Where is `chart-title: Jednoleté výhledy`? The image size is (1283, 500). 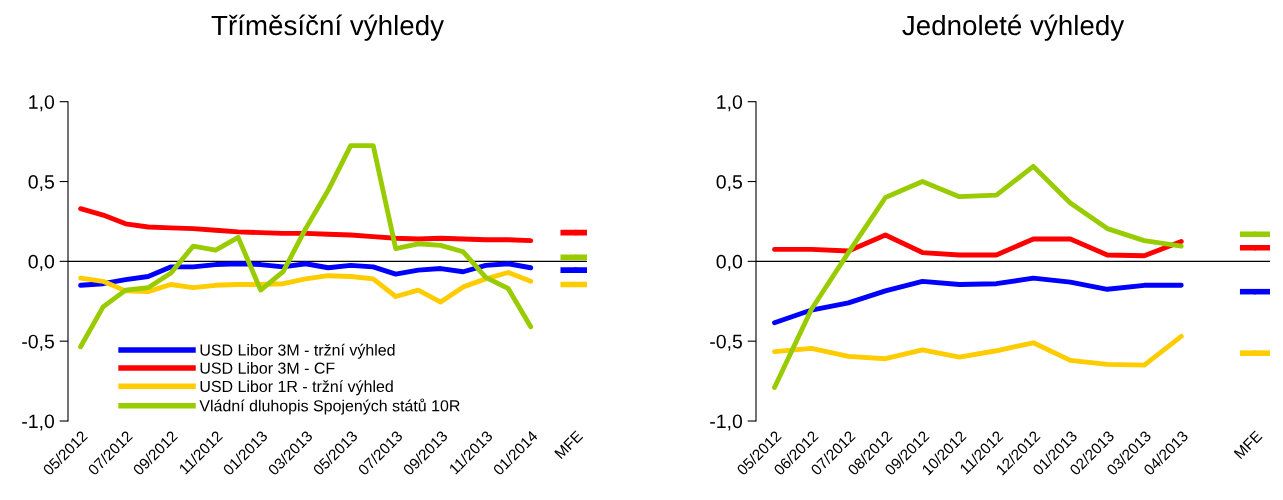
chart-title: Jednoleté výhledy is located at coordinates (1013, 27).